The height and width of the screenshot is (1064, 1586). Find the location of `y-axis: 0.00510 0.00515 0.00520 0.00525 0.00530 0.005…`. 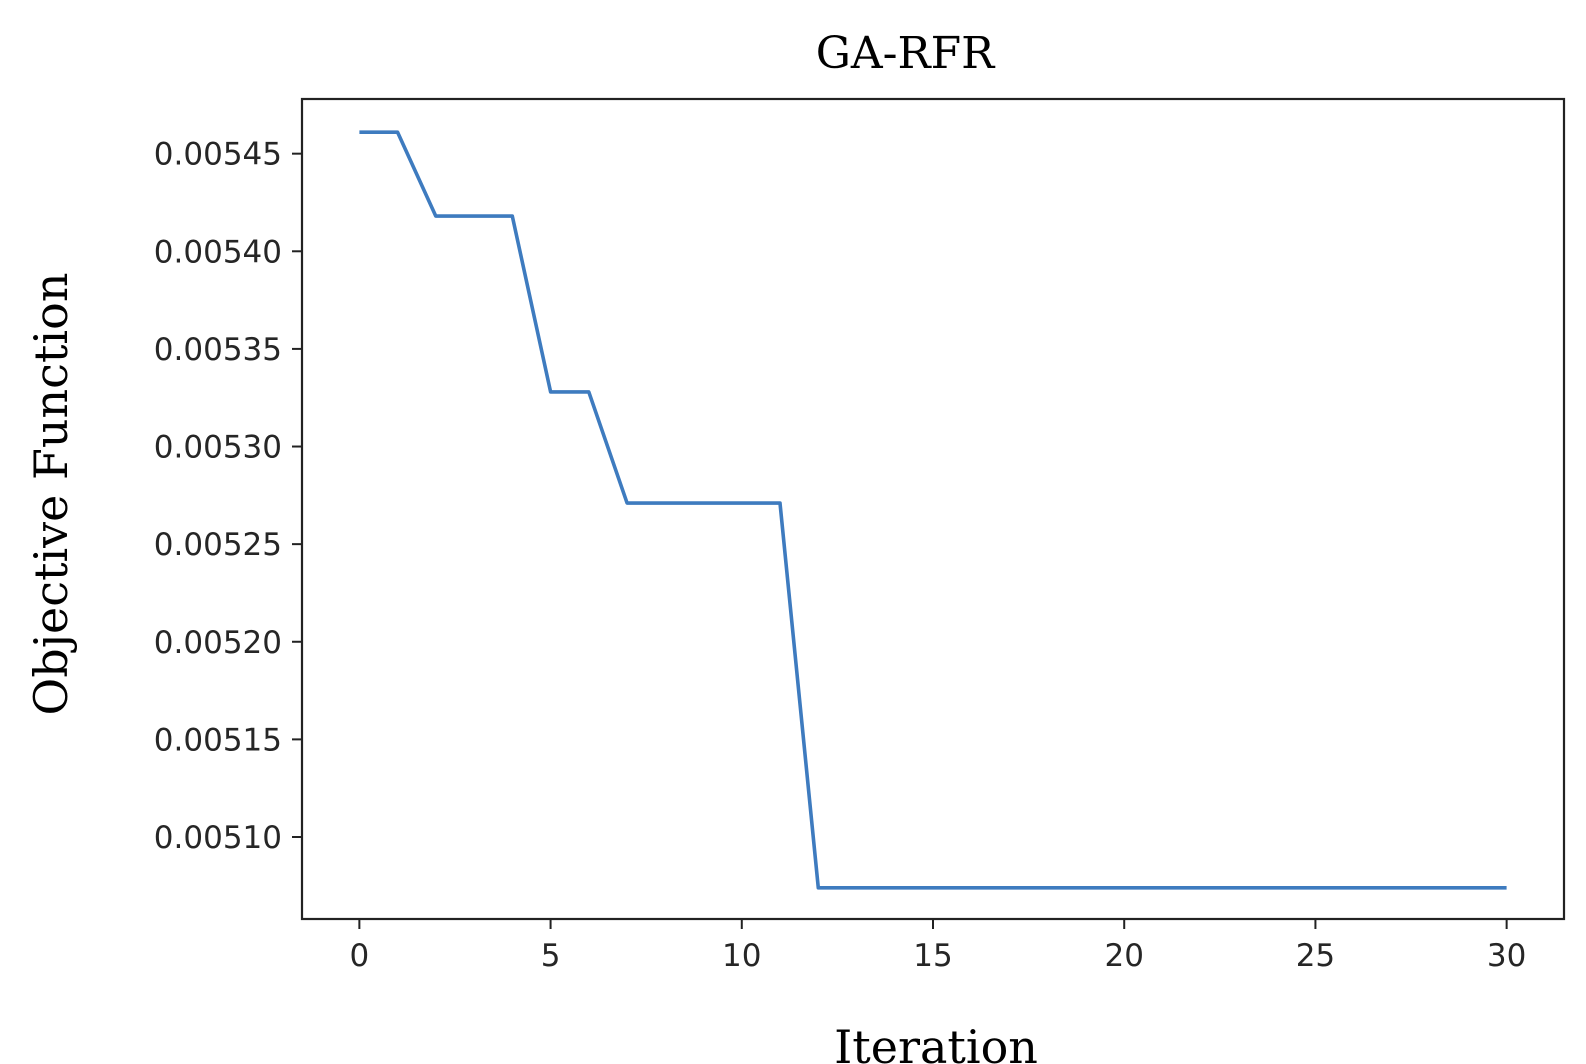

y-axis: 0.00510 0.00515 0.00520 0.00525 0.00530 0.005… is located at coordinates (228, 496).